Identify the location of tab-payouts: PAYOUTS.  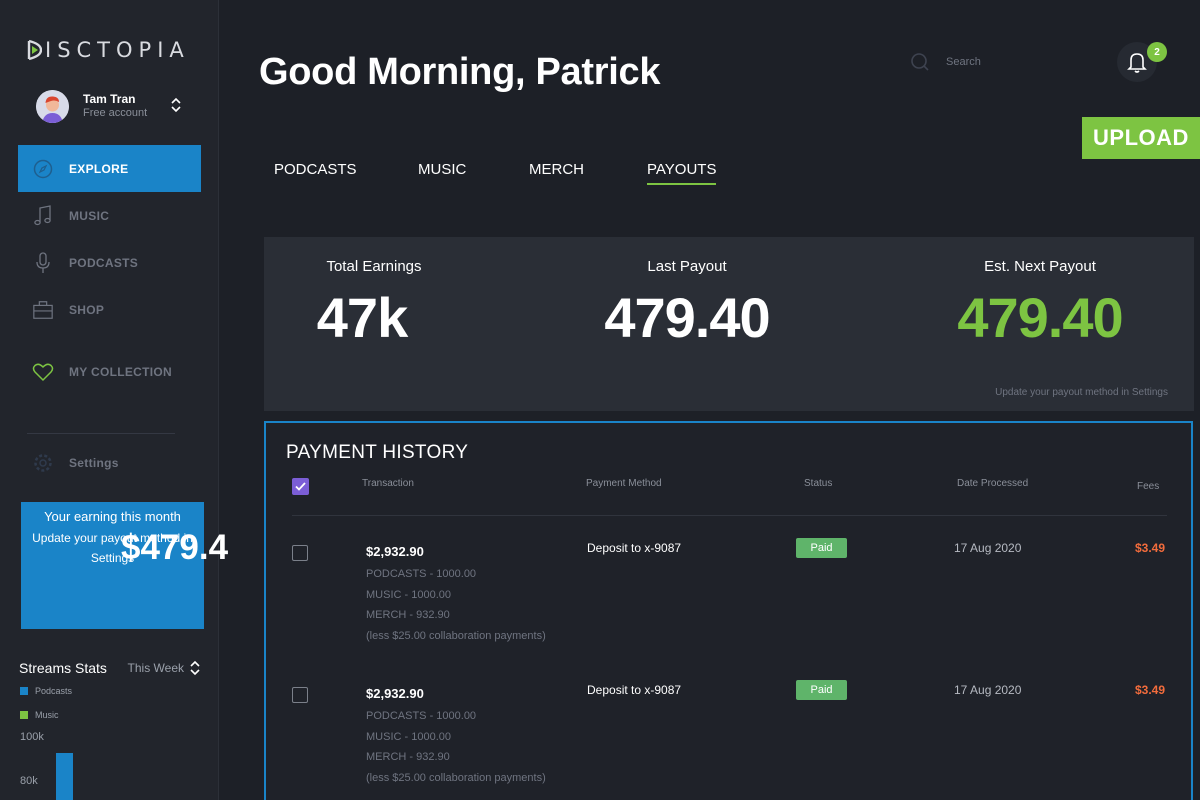
(682, 173).